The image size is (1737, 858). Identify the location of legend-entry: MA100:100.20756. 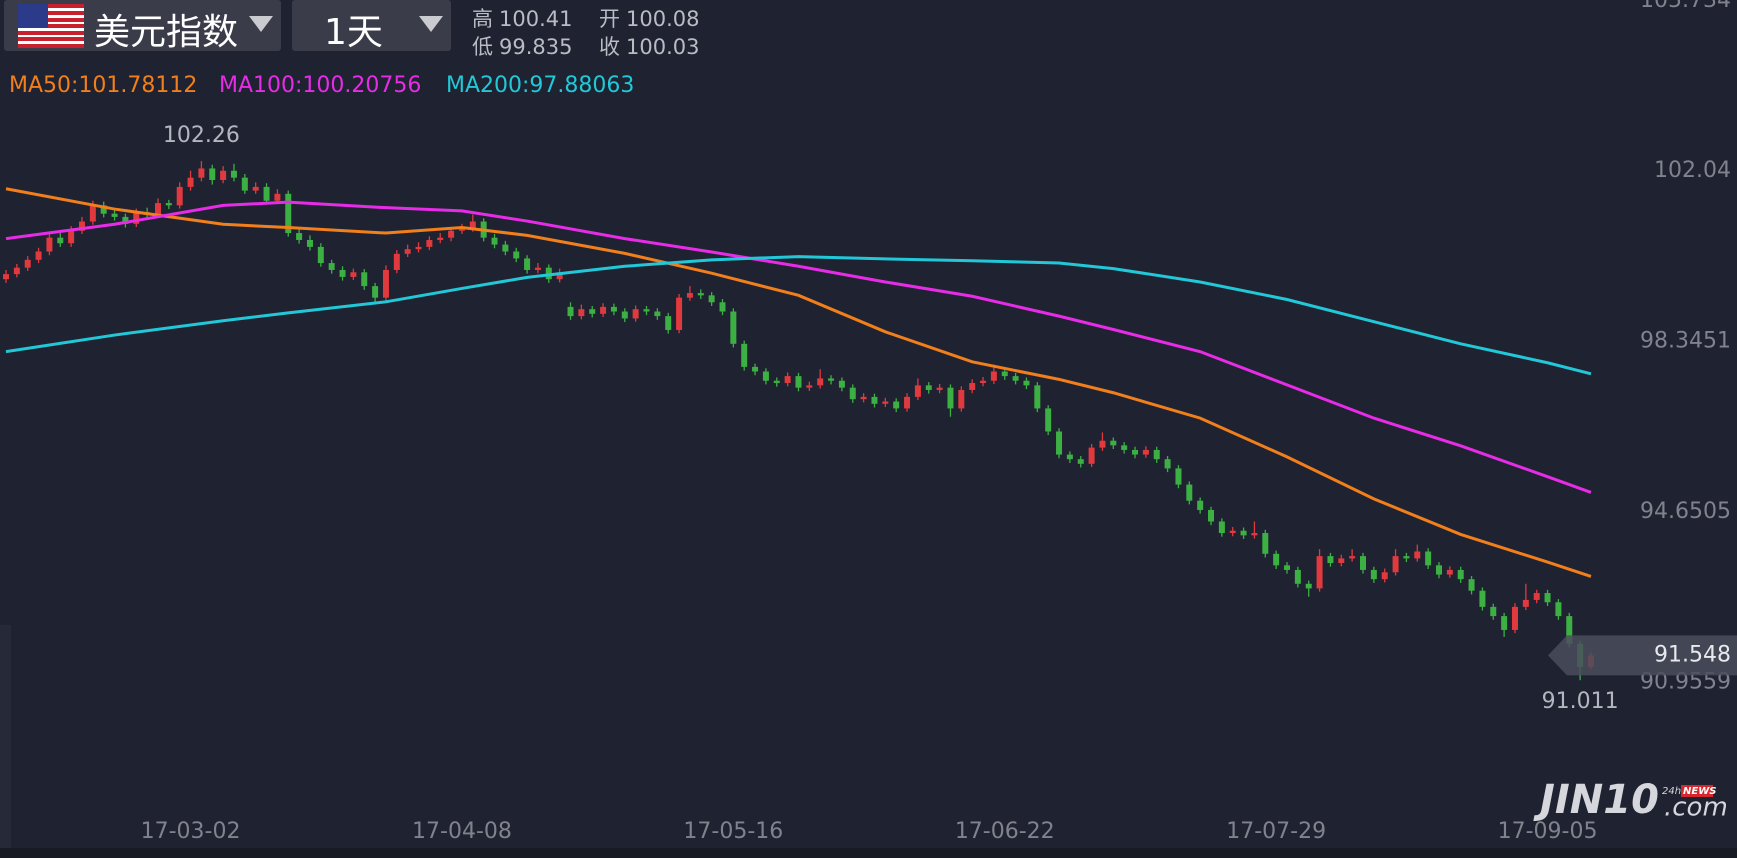
(320, 85).